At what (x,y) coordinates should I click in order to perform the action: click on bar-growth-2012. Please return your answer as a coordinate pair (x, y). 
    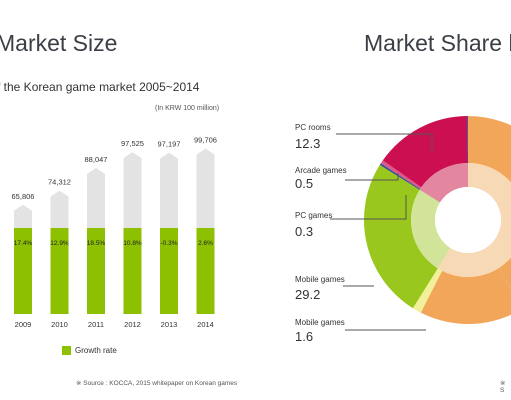
    Looking at the image, I should click on (132, 271).